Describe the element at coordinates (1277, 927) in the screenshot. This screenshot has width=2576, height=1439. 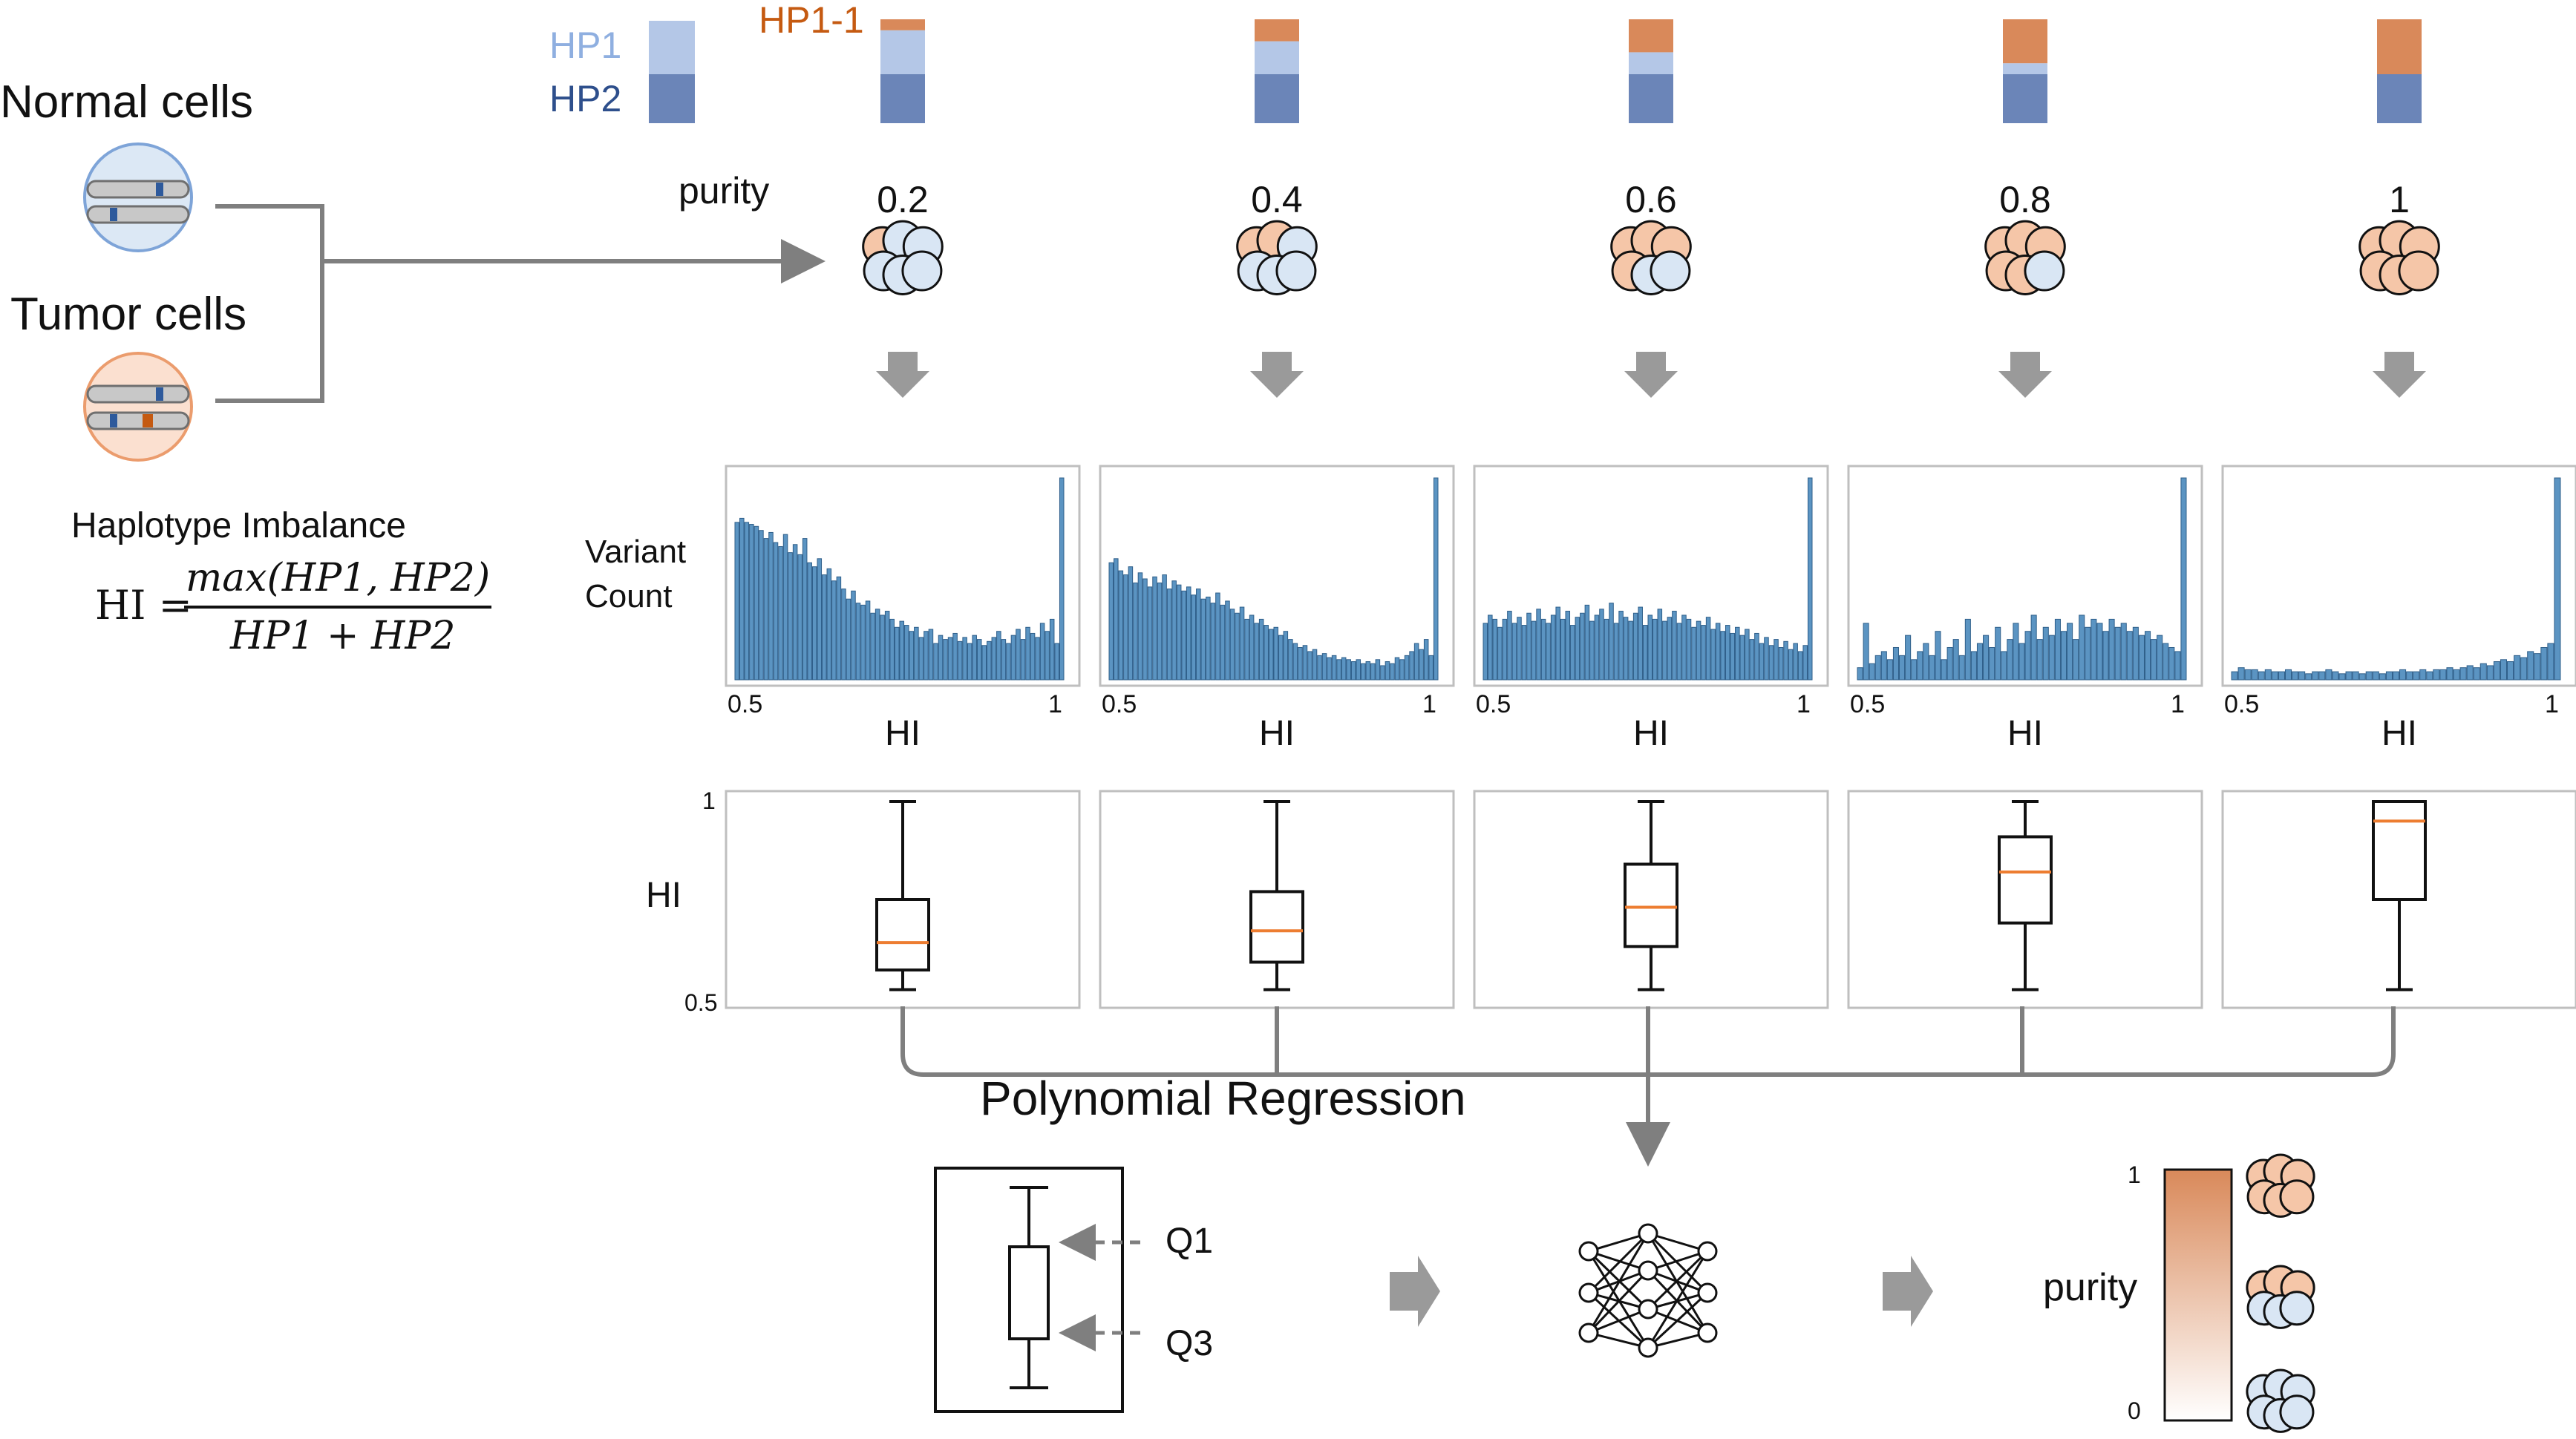
I see `iqr-box` at that location.